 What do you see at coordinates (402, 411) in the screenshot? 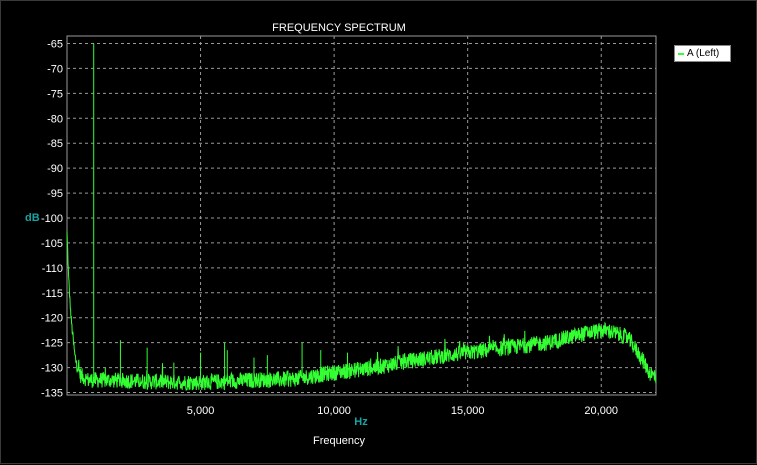
I see `x-axis-ticks: 5,000 10,000 15,000 20,000` at bounding box center [402, 411].